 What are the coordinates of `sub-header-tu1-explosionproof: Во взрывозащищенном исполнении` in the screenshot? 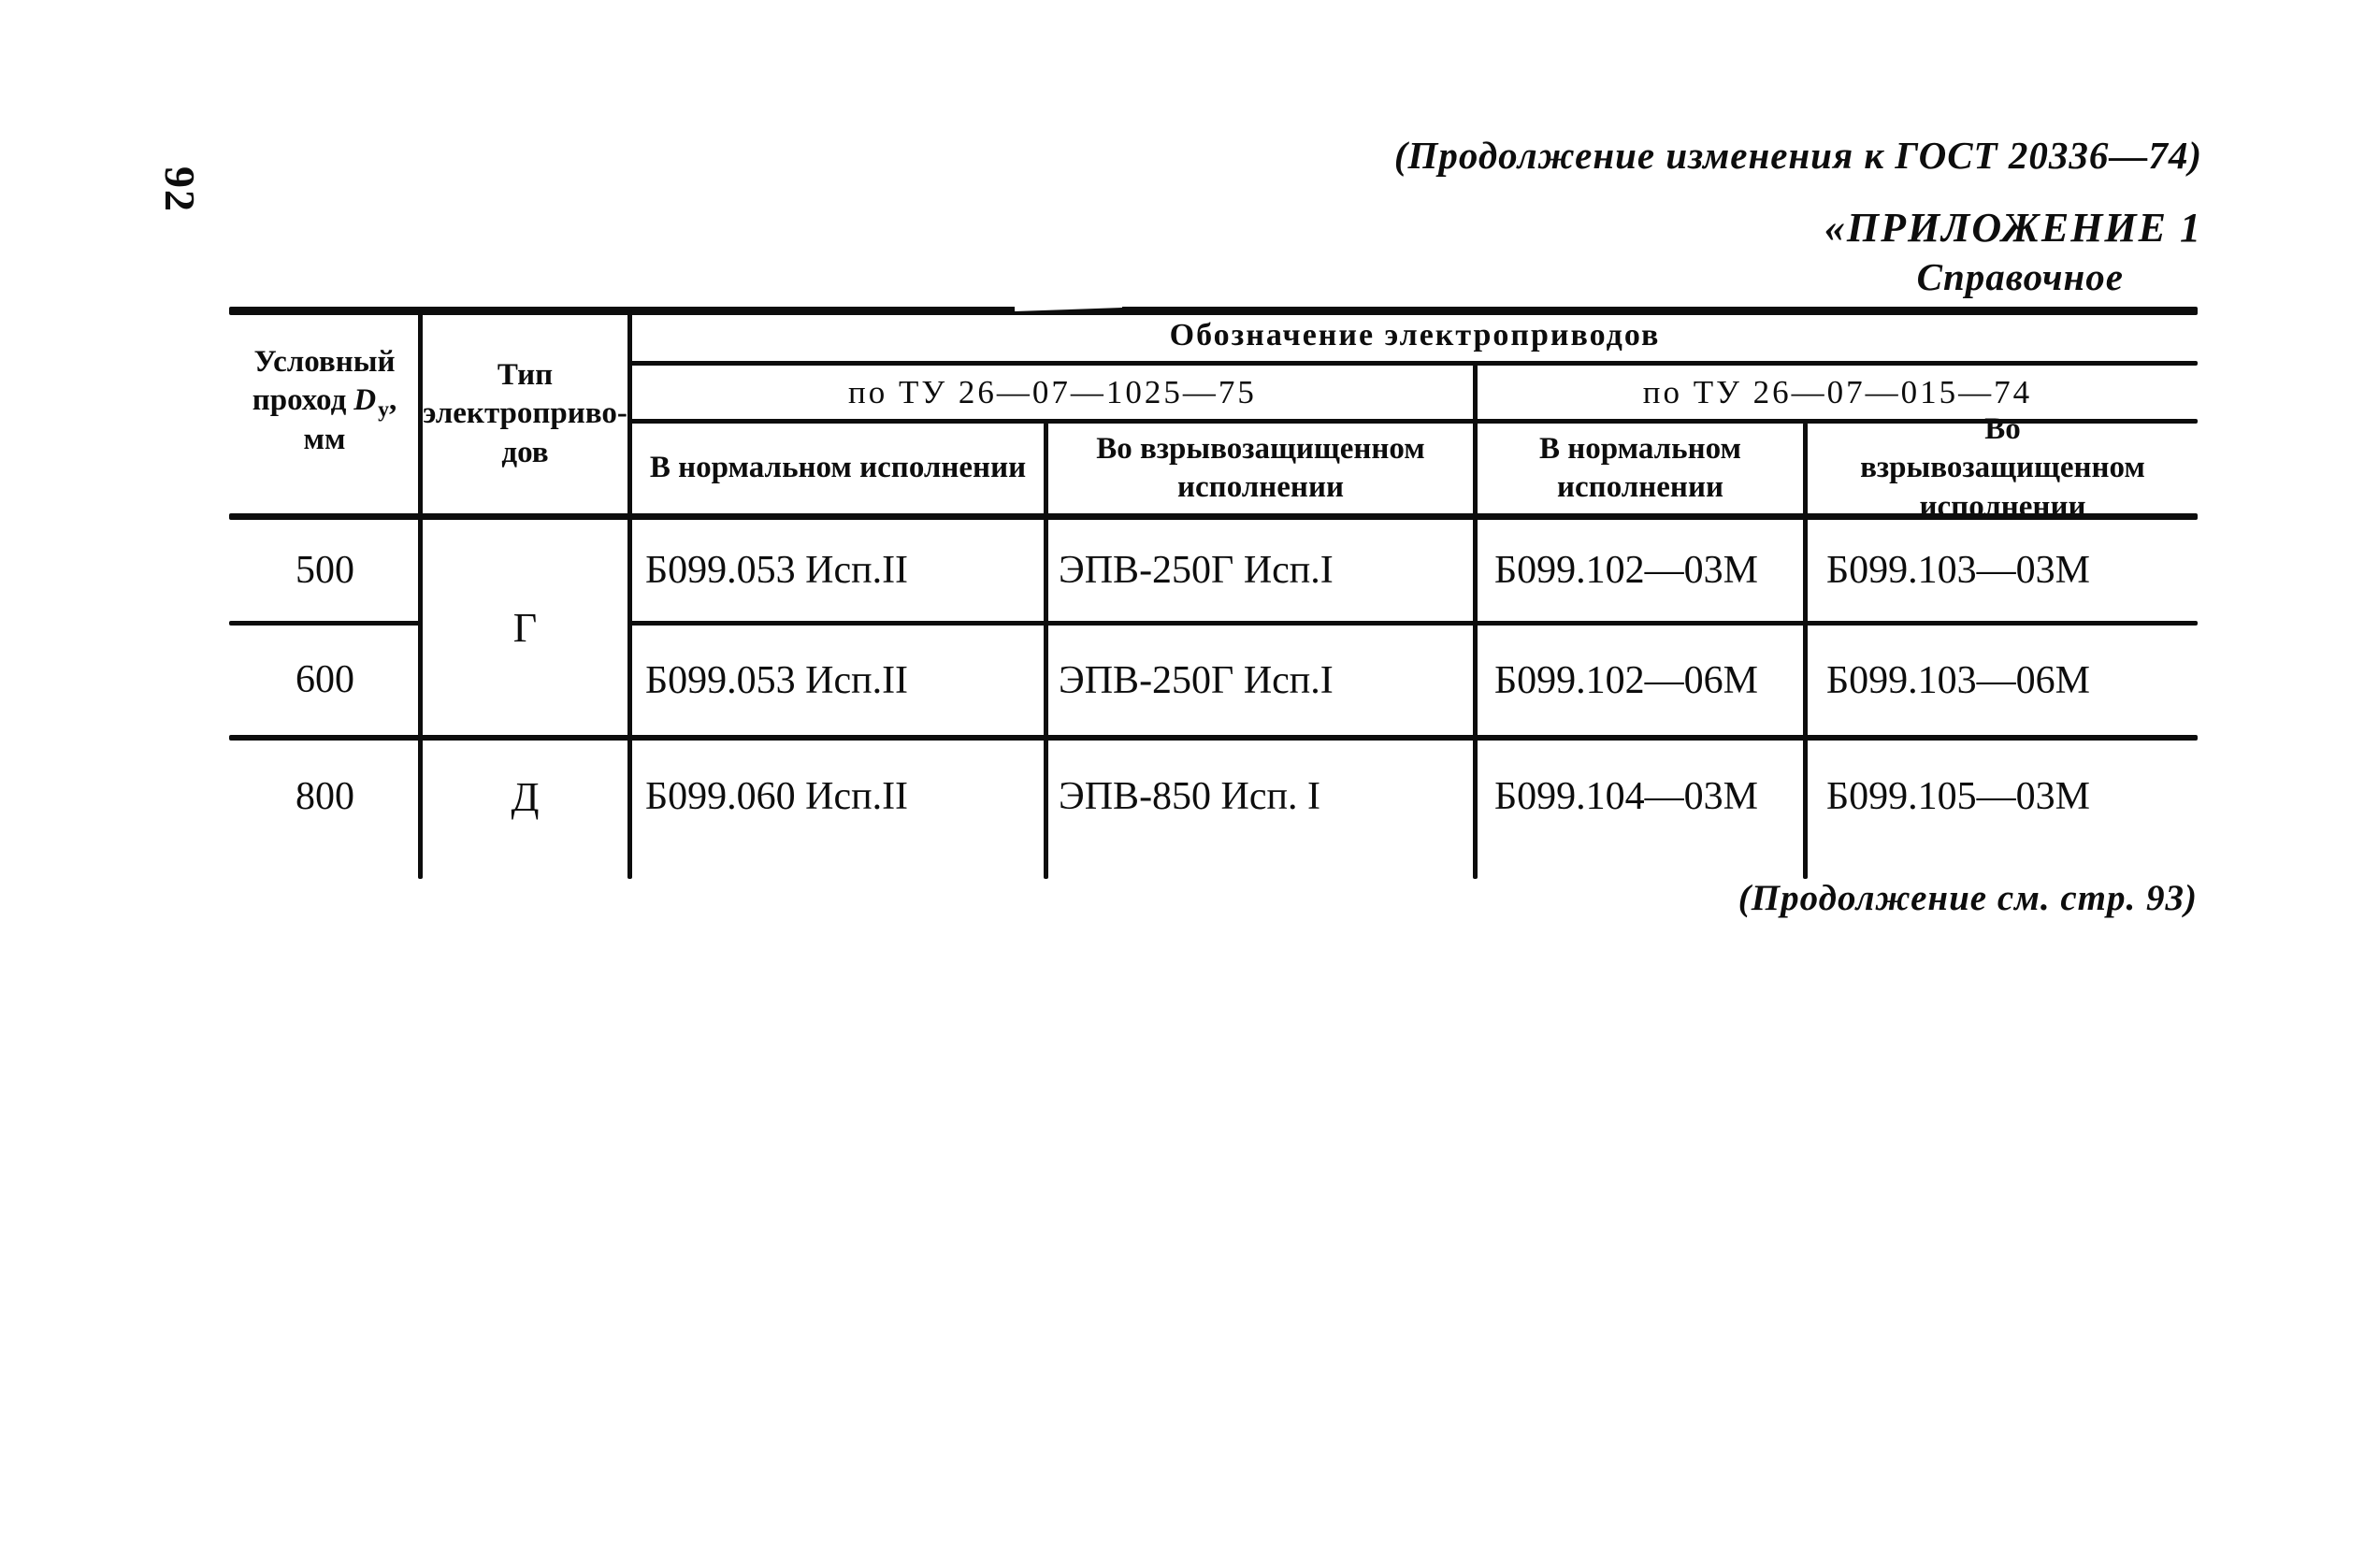 It's located at (1261, 467).